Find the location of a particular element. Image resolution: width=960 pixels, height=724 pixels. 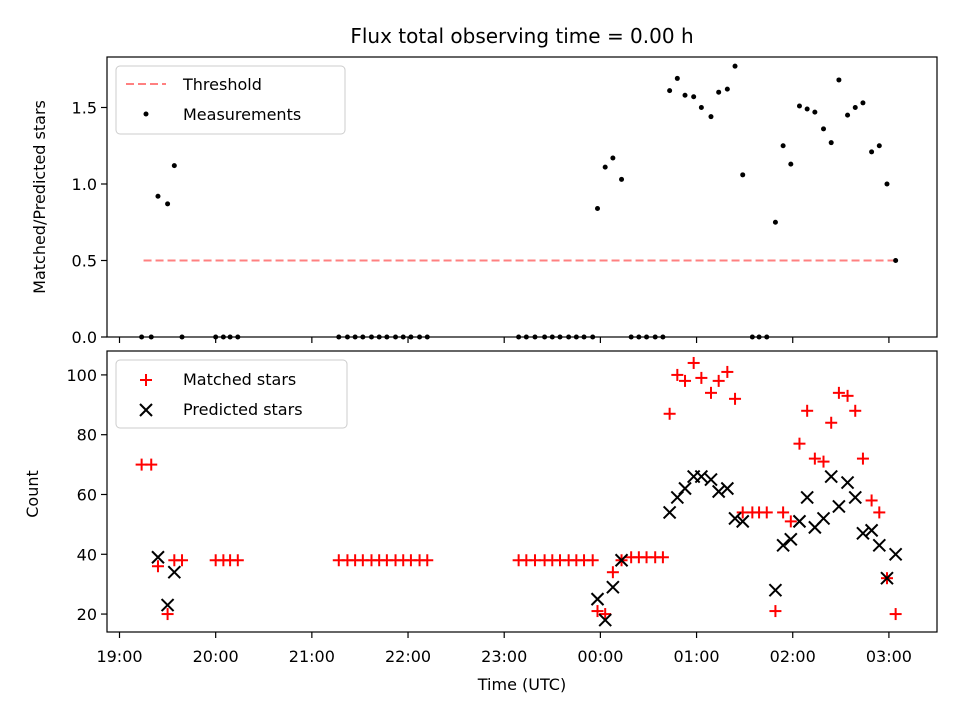

x-tick-label: 02:00 is located at coordinates (793, 656).